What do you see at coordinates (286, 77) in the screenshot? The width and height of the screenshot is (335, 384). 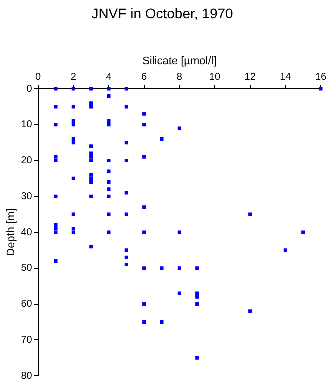 I see `x-tick-label: 14` at bounding box center [286, 77].